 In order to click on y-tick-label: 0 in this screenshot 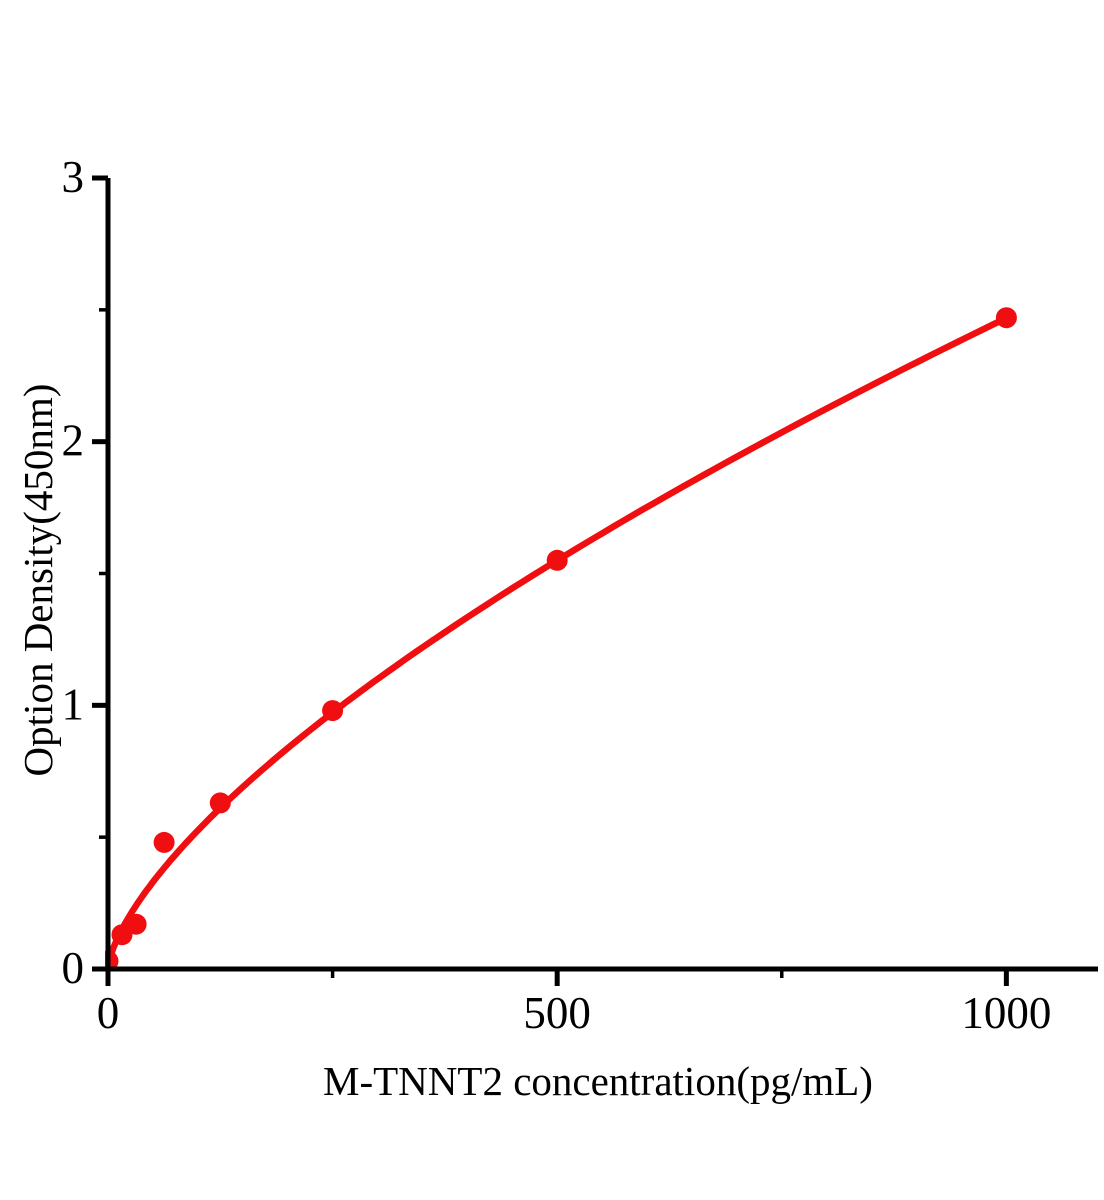, I will do `click(73, 968)`.